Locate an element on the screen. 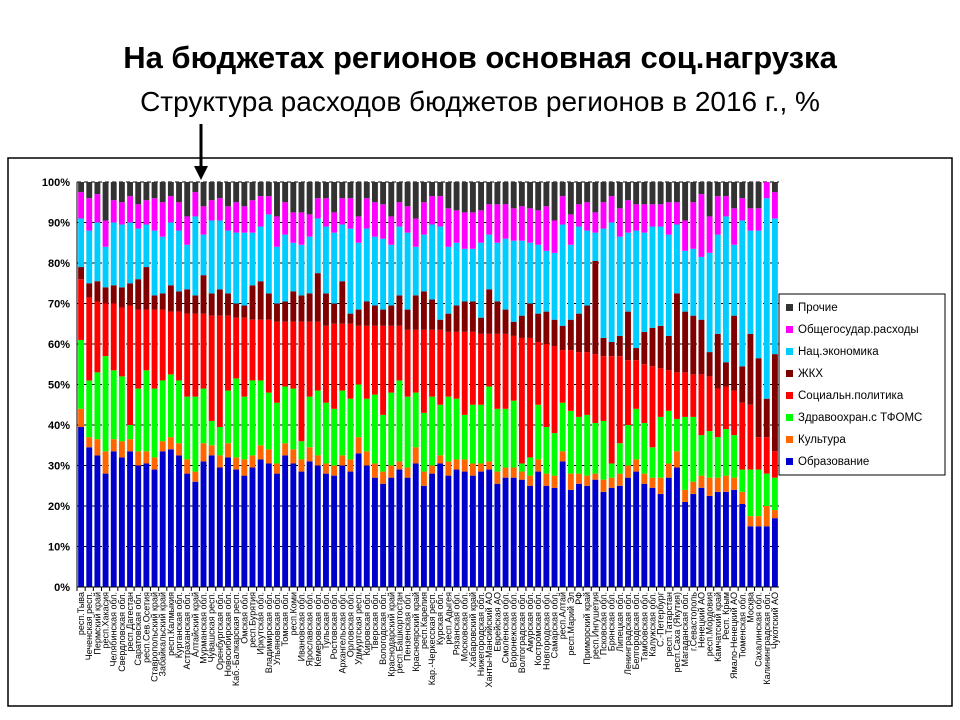  x-tick-label: Ярославская обл. is located at coordinates (310, 629).